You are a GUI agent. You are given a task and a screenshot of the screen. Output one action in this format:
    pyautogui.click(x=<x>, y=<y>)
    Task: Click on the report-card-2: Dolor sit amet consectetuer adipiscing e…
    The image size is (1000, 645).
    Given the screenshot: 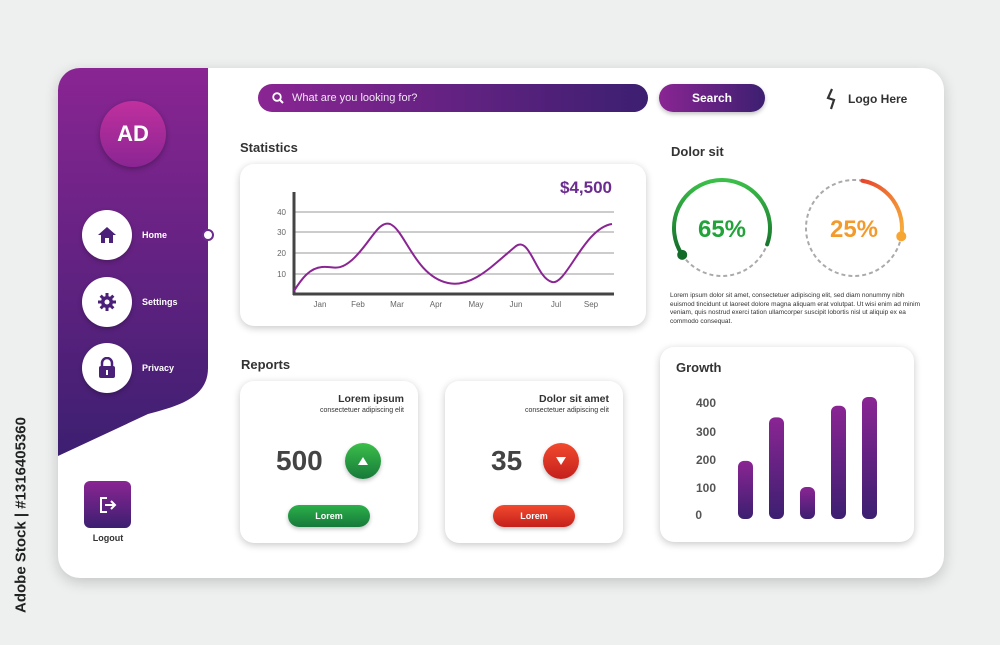 What is the action you would take?
    pyautogui.click(x=534, y=462)
    